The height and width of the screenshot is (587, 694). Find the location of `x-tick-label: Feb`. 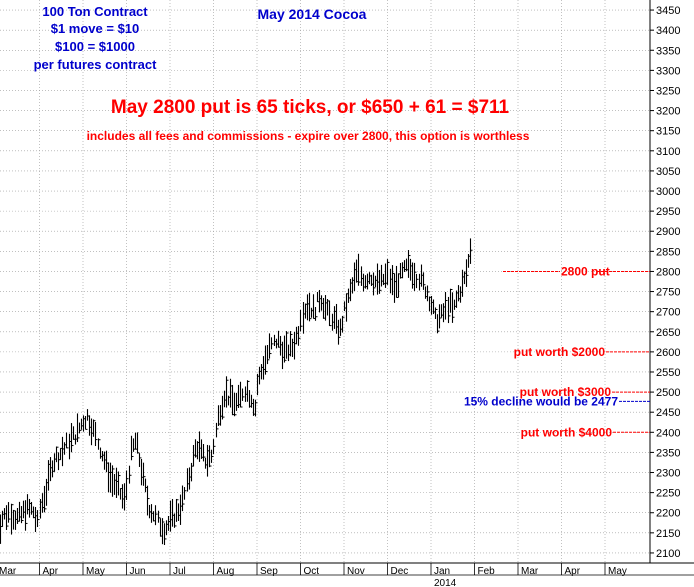

x-tick-label: Feb is located at coordinates (487, 571).